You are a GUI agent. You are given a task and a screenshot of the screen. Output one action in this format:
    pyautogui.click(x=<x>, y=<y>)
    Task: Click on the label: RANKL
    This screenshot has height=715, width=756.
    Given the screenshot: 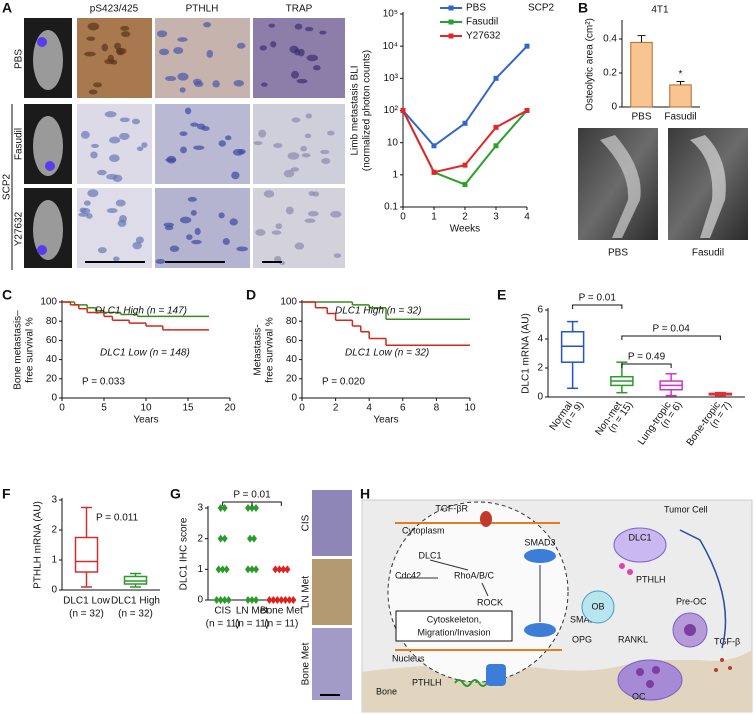 What is the action you would take?
    pyautogui.click(x=633, y=639)
    